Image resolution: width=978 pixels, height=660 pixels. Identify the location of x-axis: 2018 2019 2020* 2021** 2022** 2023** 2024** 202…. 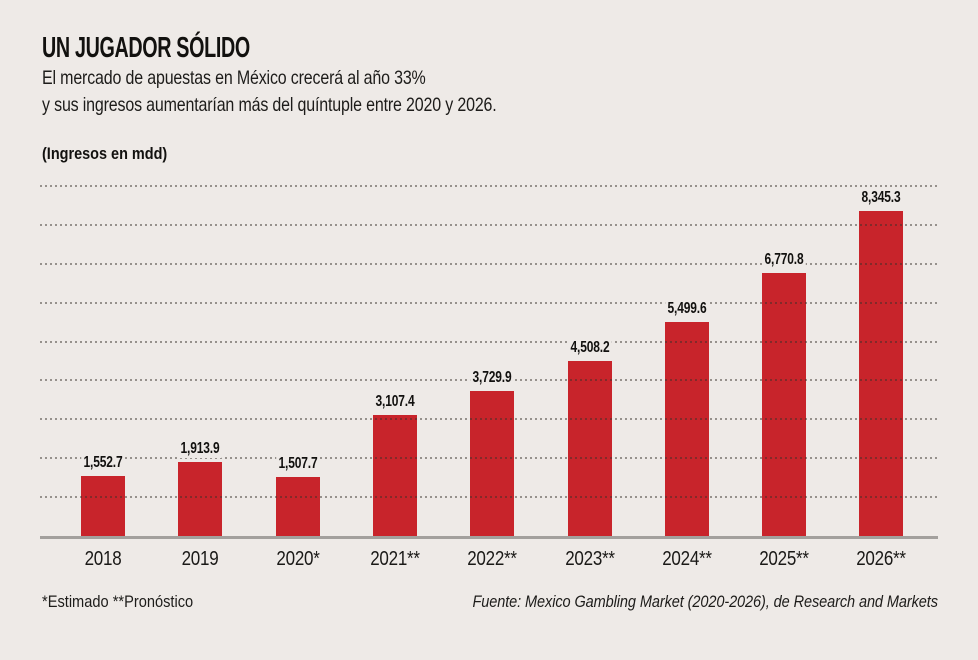
(489, 560).